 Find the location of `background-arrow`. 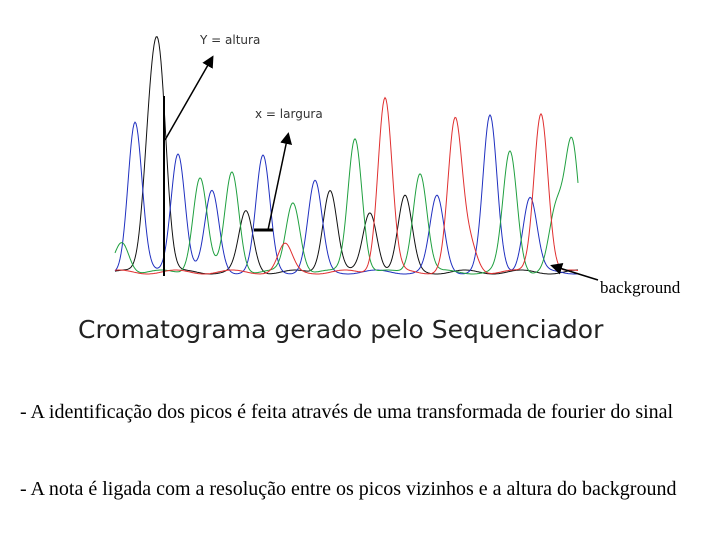

background-arrow is located at coordinates (574, 271).